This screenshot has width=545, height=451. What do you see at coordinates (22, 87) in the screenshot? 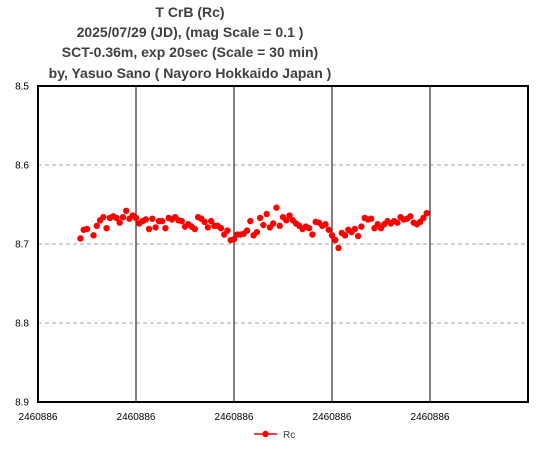
I see `y-tick-label: 8.5` at bounding box center [22, 87].